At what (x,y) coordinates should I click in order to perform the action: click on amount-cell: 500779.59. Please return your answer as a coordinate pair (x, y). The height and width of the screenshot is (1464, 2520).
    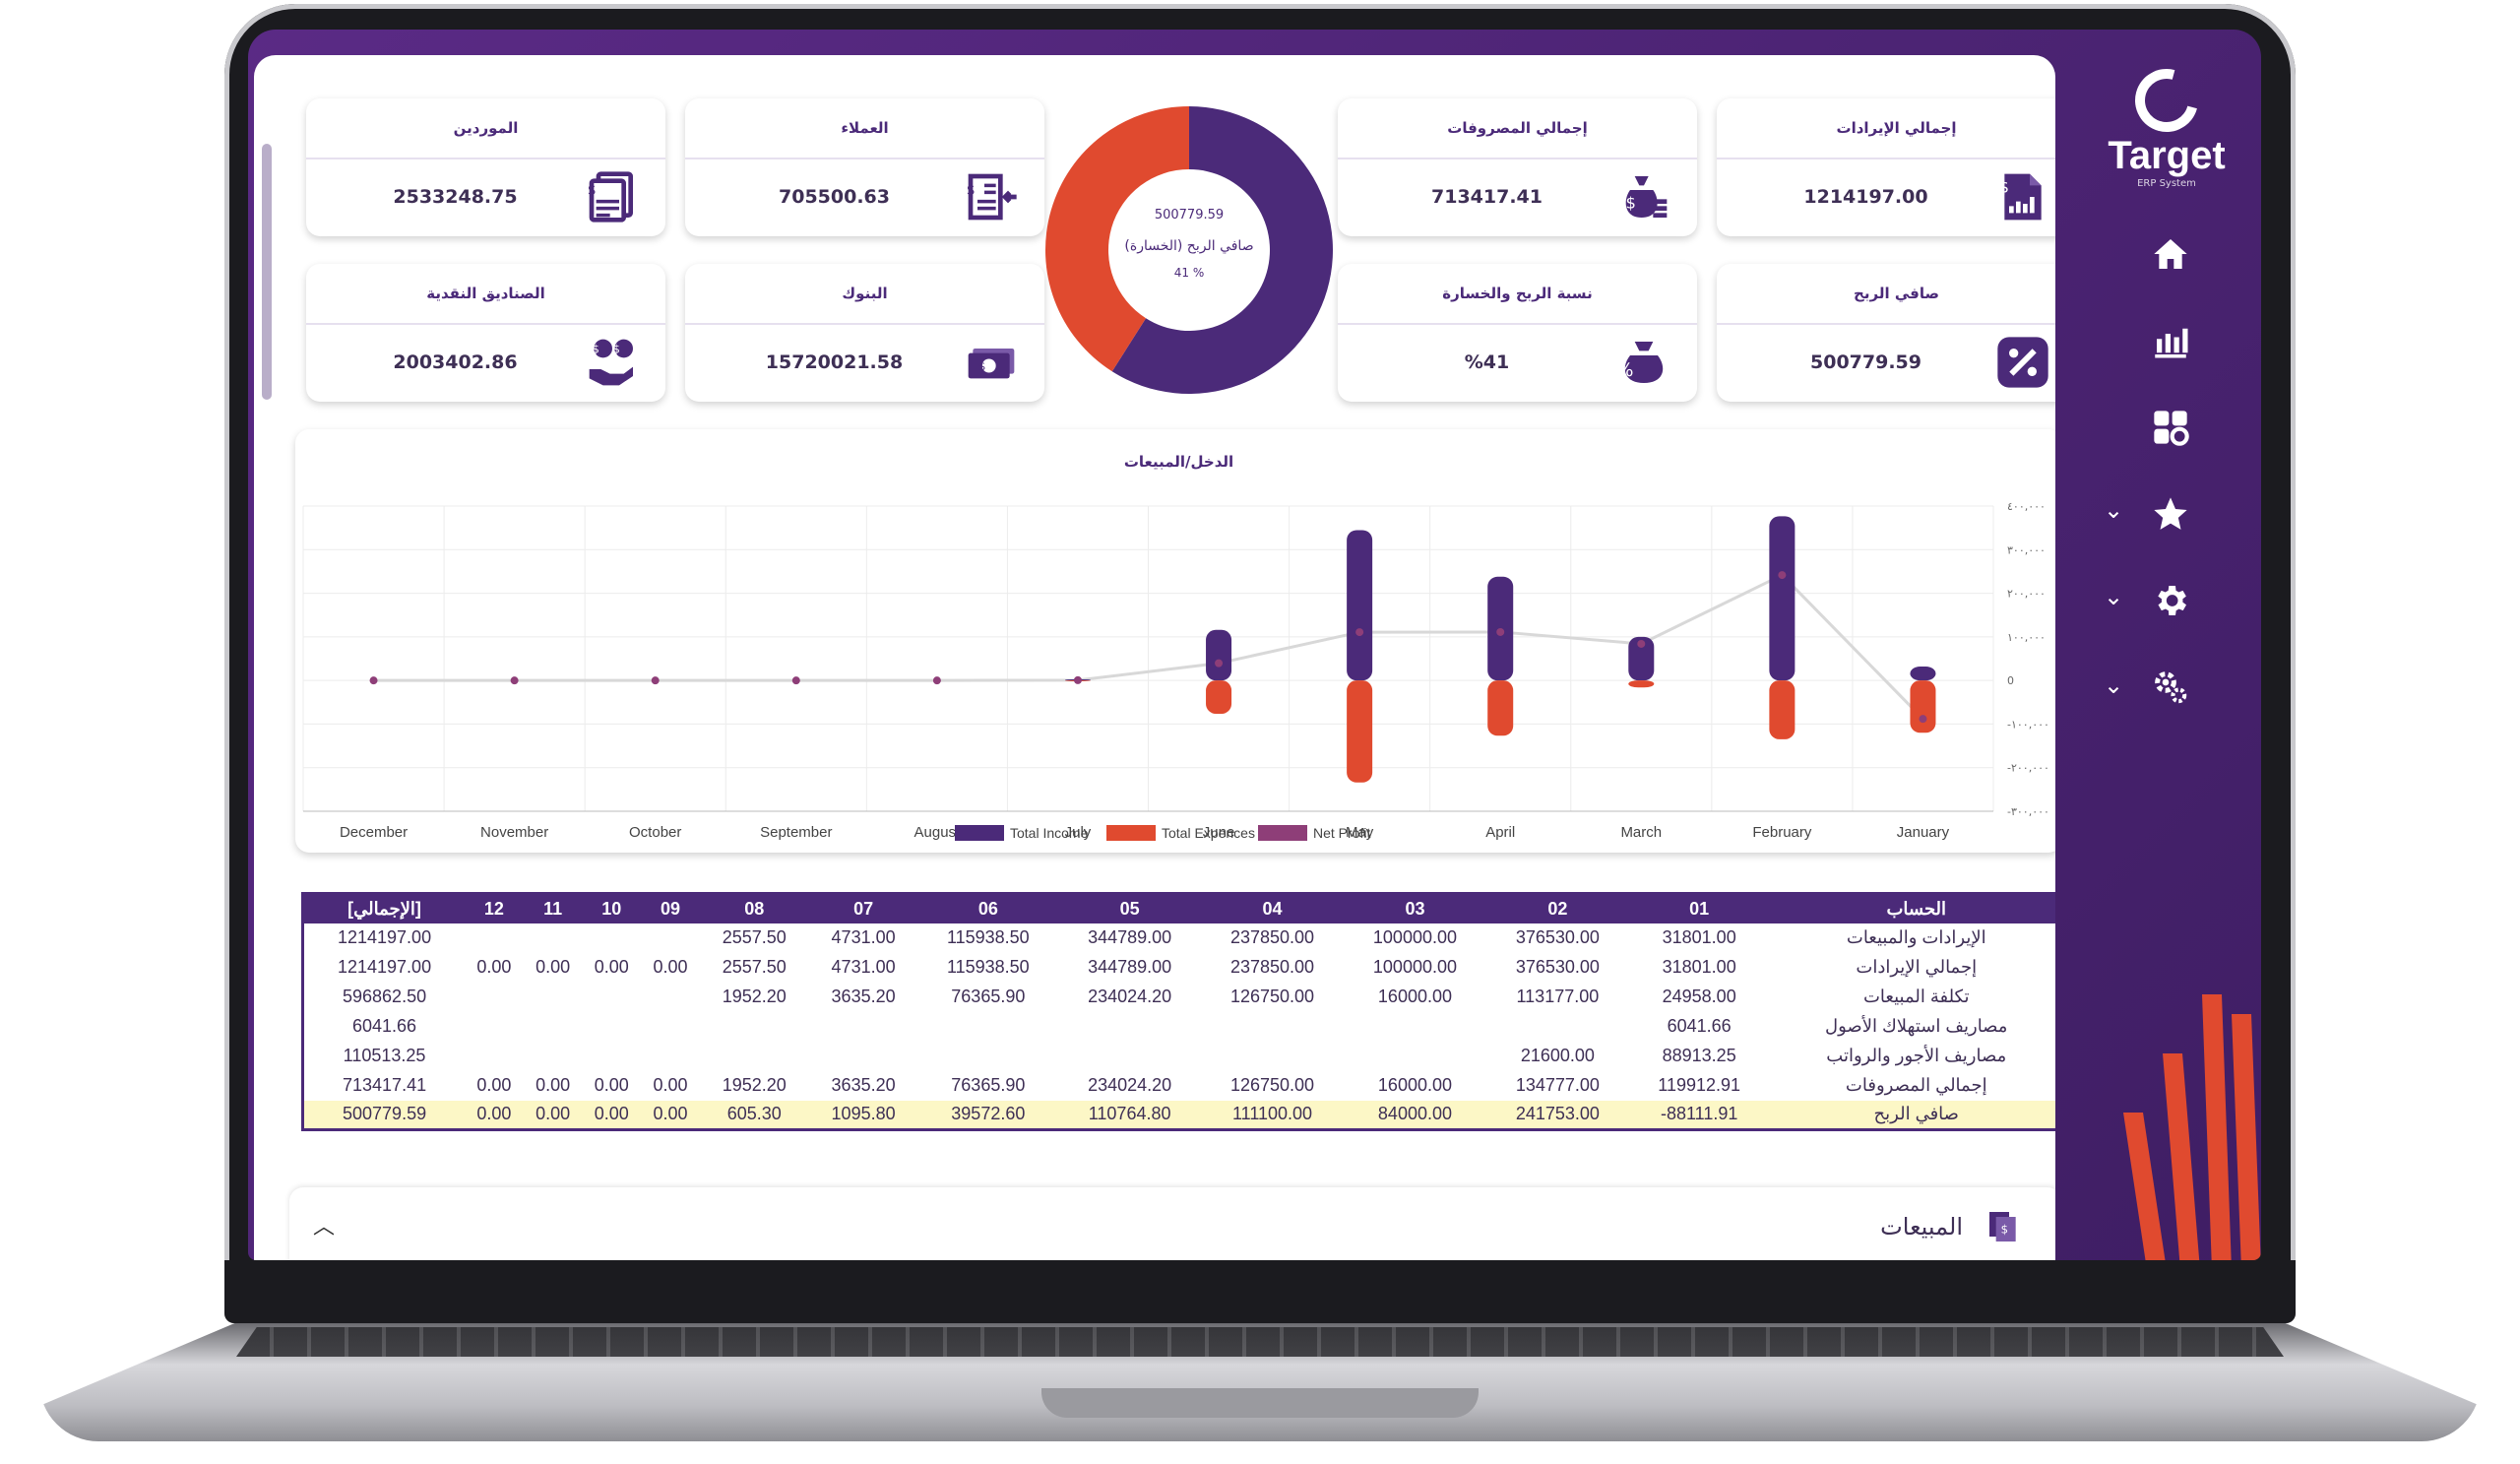
    Looking at the image, I should click on (384, 1115).